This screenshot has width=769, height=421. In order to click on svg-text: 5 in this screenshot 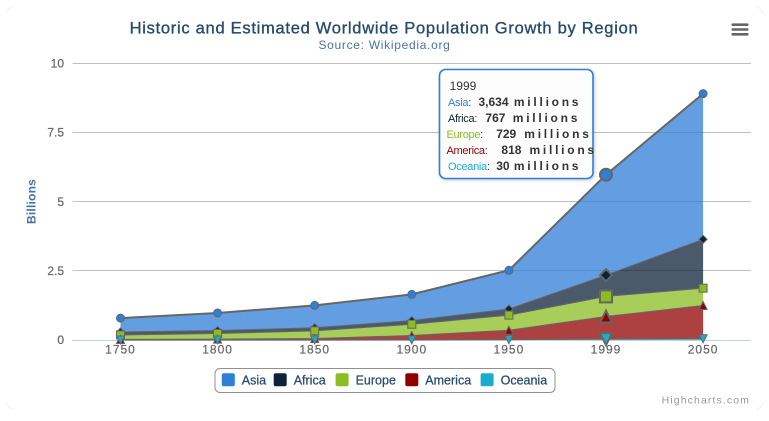, I will do `click(60, 202)`.